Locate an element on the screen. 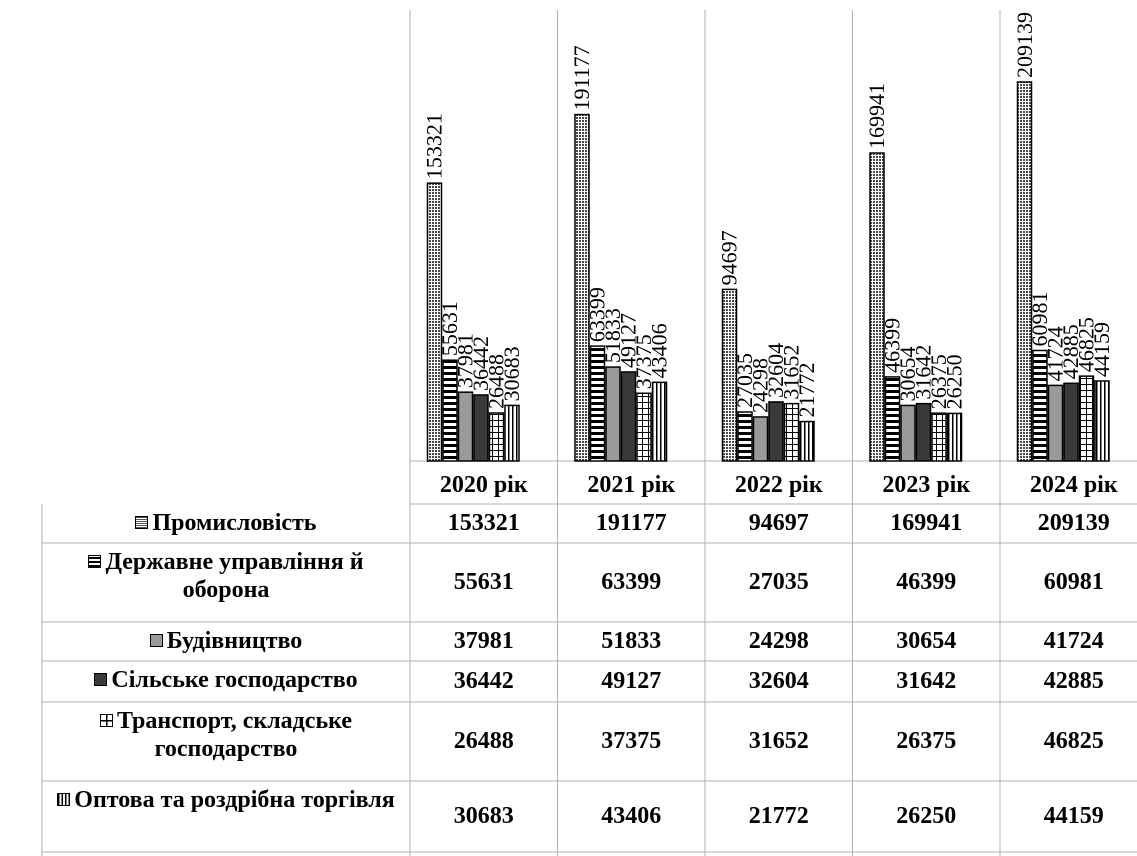  bar-державне-управління-й-оборона-1 is located at coordinates (597, 403).